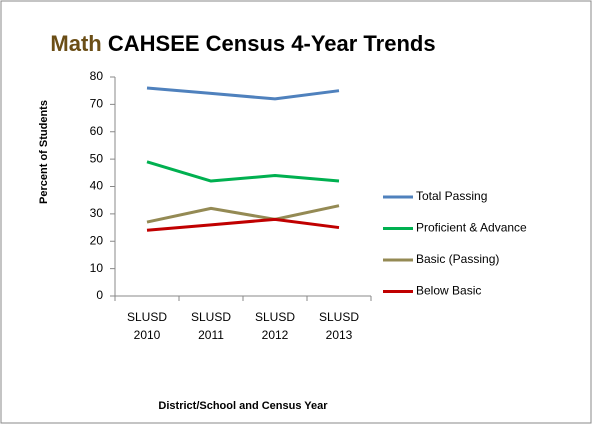 Image resolution: width=592 pixels, height=424 pixels. I want to click on y-tick-label: 0, so click(99, 295).